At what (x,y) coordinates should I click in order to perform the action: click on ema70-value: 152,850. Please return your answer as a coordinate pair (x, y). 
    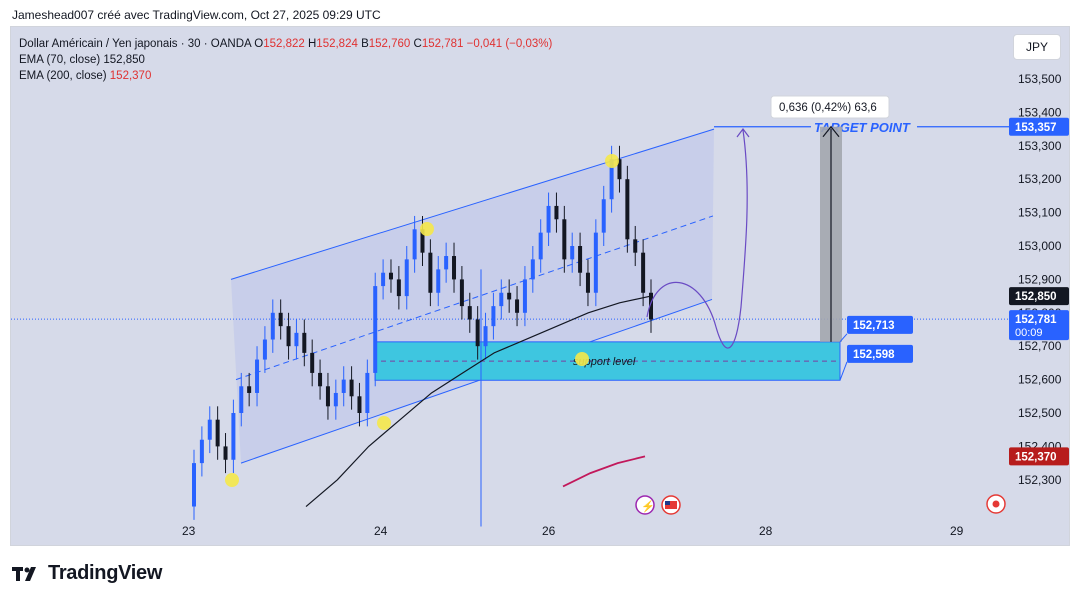
    Looking at the image, I should click on (124, 60).